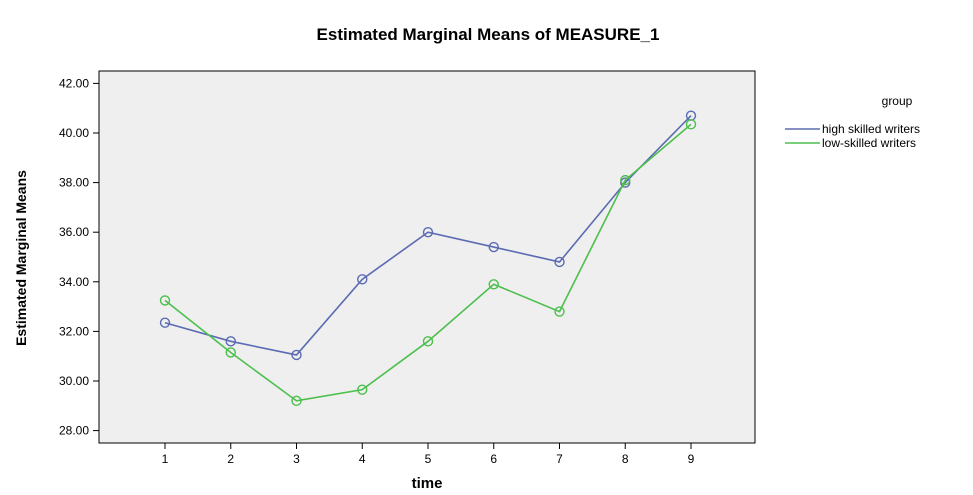 The image size is (973, 495). Describe the element at coordinates (897, 101) in the screenshot. I see `legend-title: group` at that location.